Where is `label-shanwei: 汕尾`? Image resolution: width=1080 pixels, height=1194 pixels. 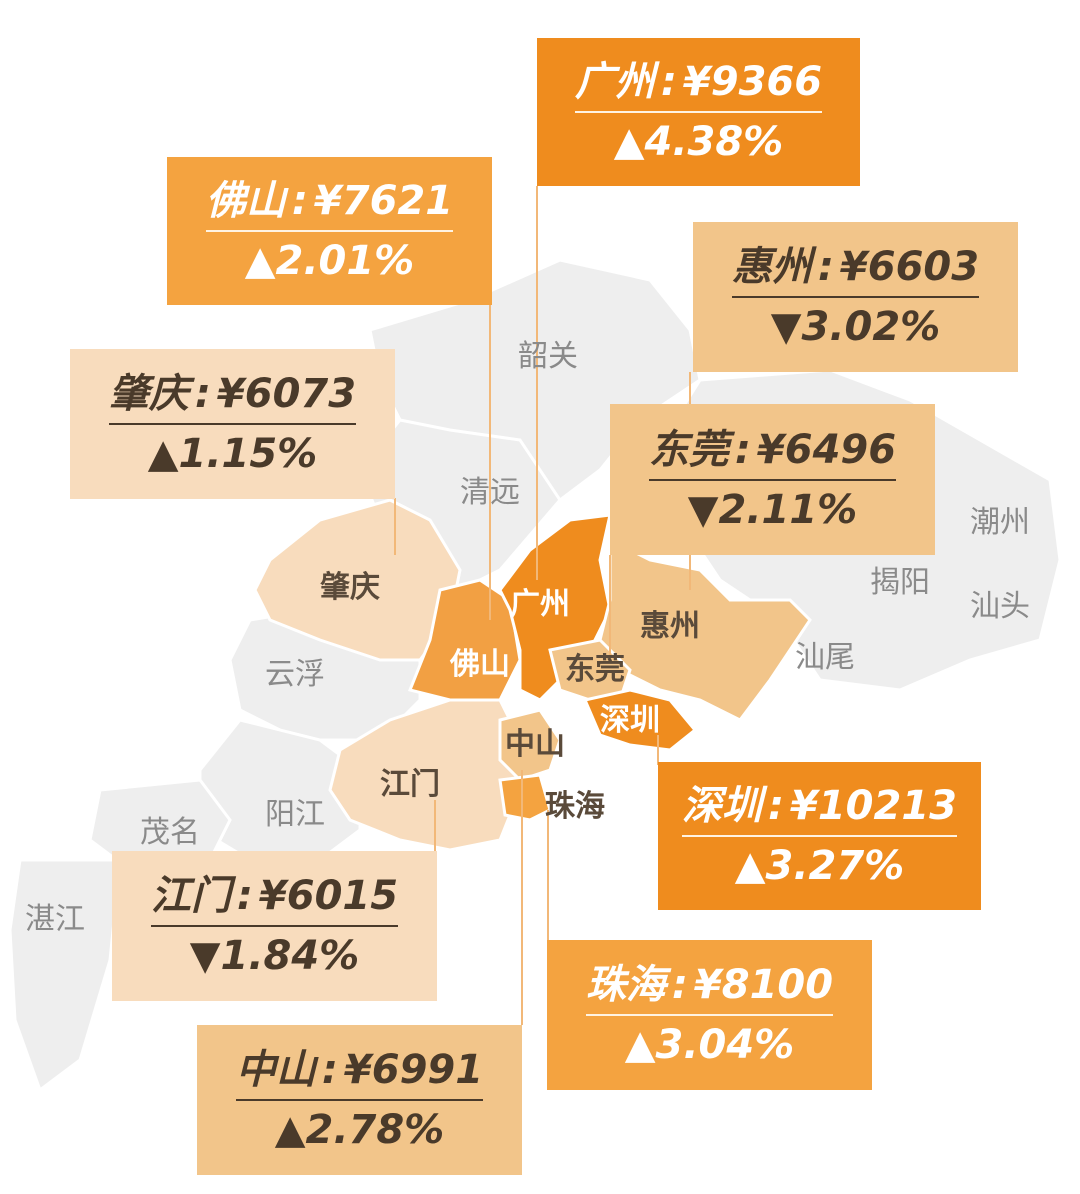
label-shanwei: 汕尾 is located at coordinates (825, 657).